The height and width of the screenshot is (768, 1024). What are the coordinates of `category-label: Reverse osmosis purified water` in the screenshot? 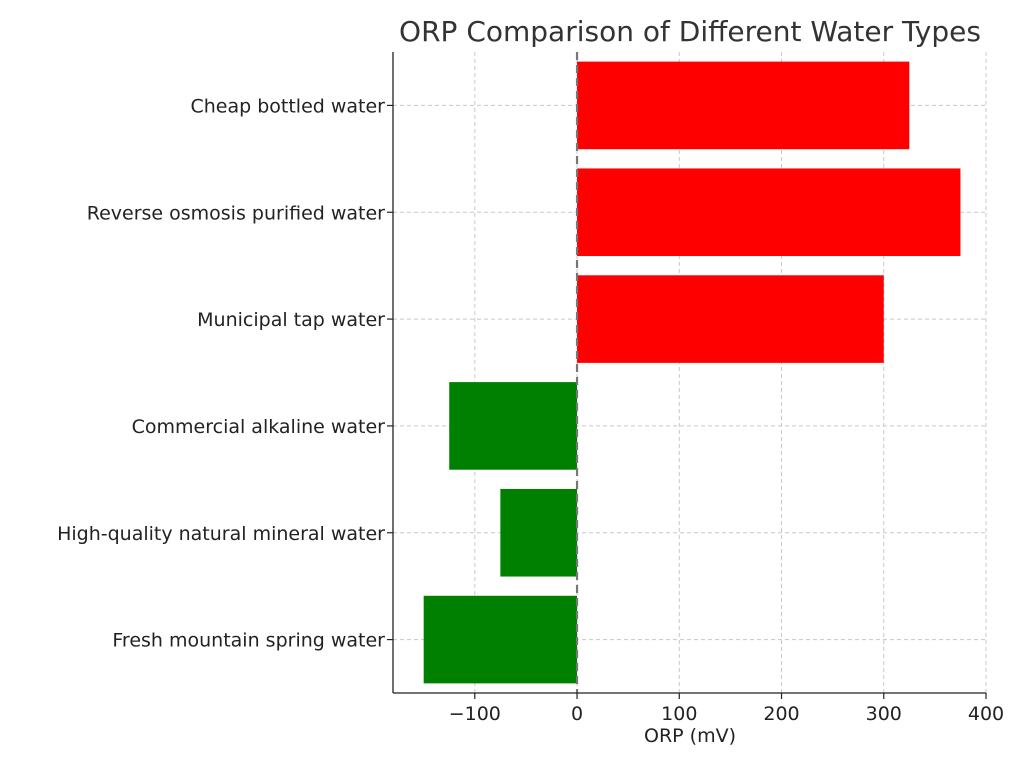 It's located at (236, 213).